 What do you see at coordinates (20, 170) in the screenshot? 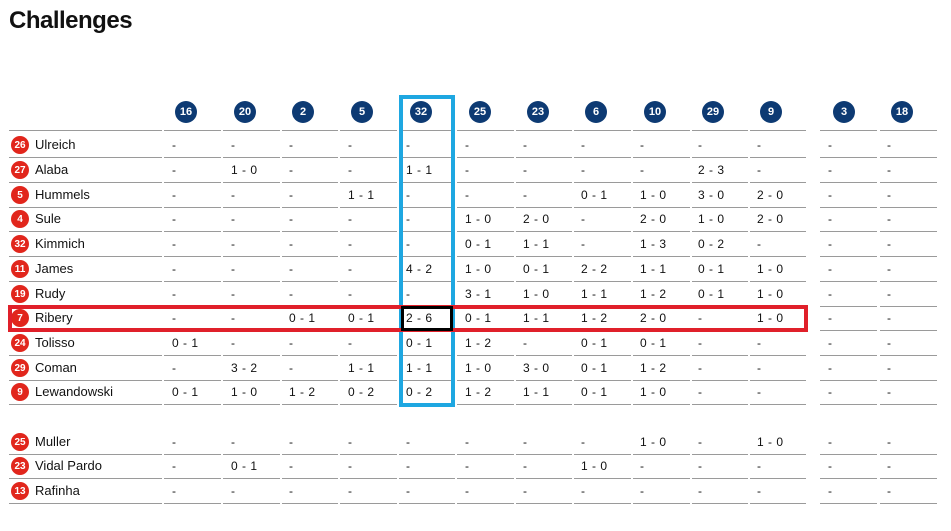
I see `row-player-badge: 27` at bounding box center [20, 170].